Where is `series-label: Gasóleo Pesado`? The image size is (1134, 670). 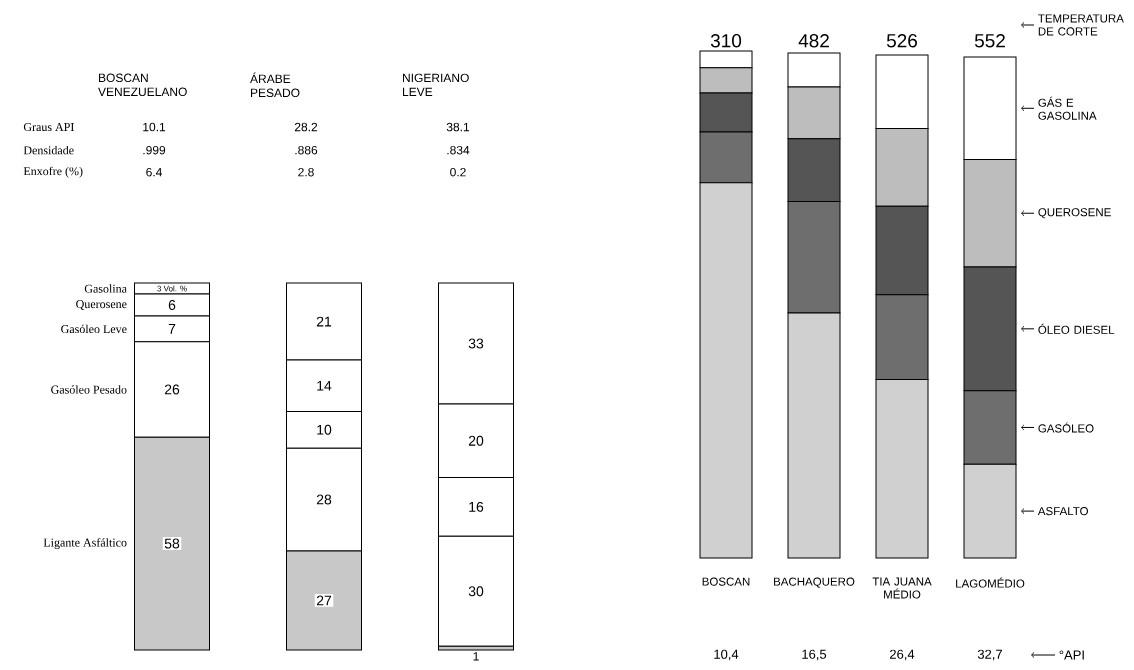 series-label: Gasóleo Pesado is located at coordinates (89, 389).